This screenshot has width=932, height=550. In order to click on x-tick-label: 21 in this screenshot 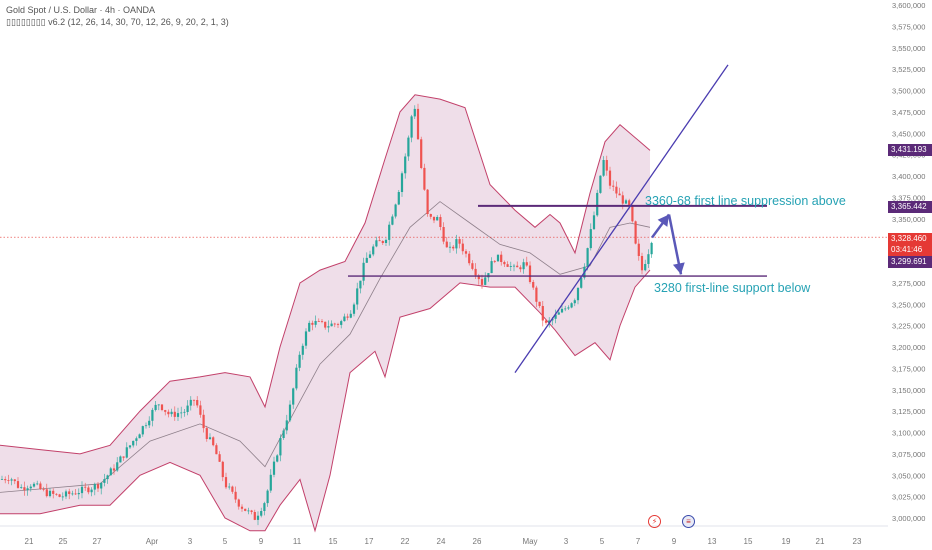, I will do `click(29, 541)`.